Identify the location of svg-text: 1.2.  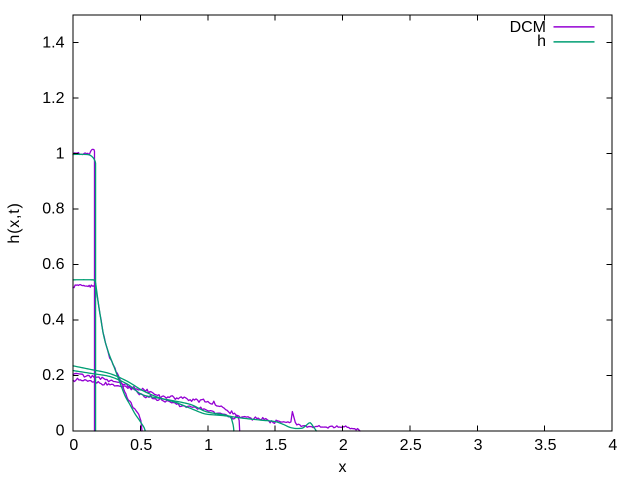
(53, 98).